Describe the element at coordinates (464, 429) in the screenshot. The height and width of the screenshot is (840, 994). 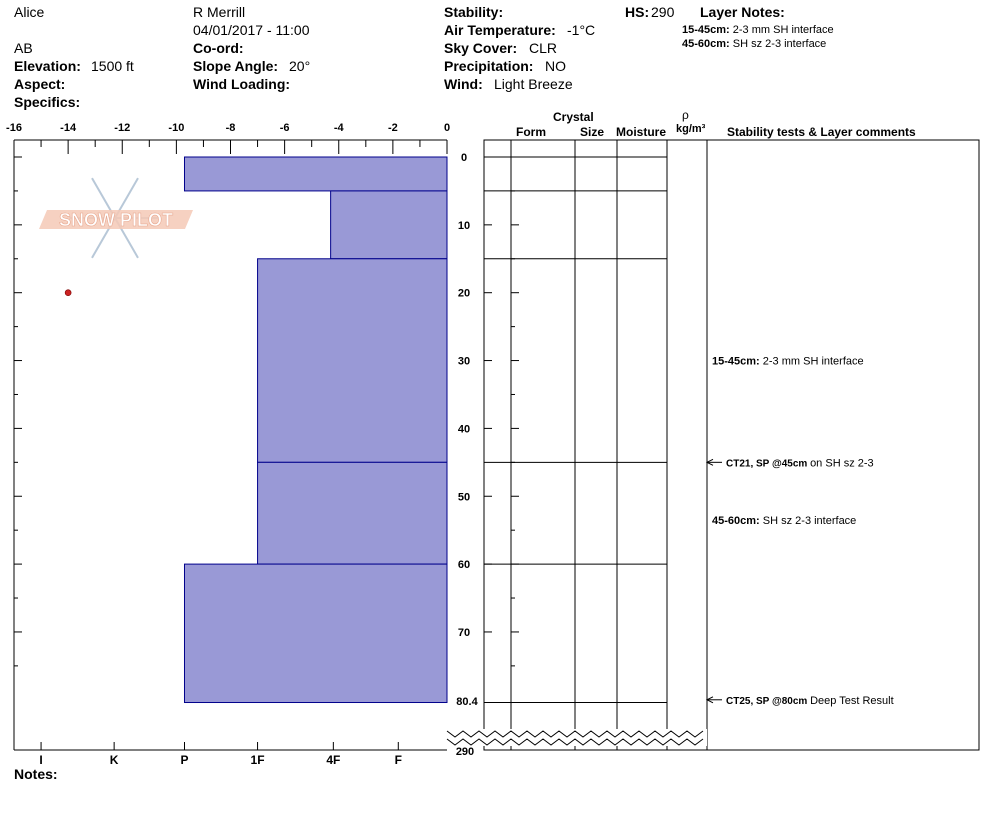
I see `depth-tick-label: 40` at that location.